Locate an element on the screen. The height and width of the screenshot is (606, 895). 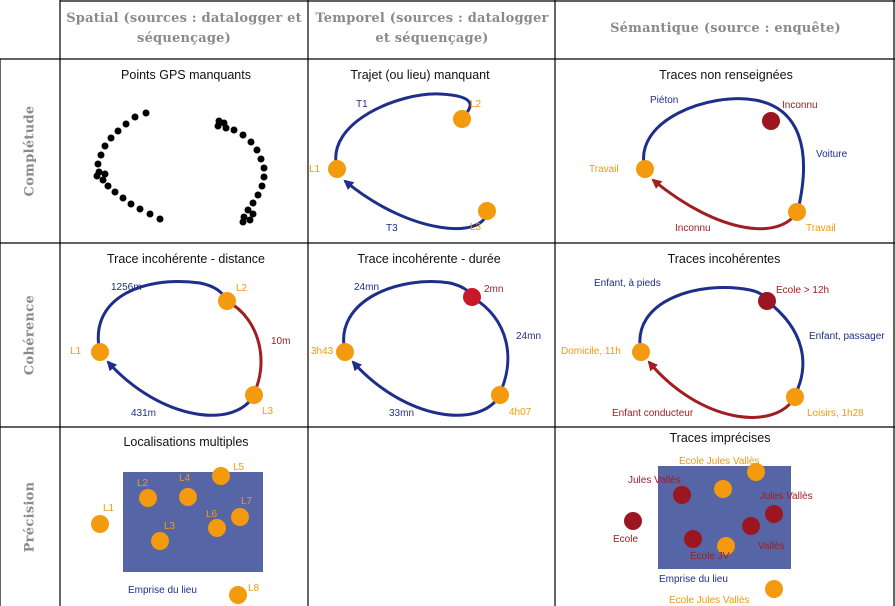
header-semantique: Sémantique (source : enquête) is located at coordinates (725, 28).